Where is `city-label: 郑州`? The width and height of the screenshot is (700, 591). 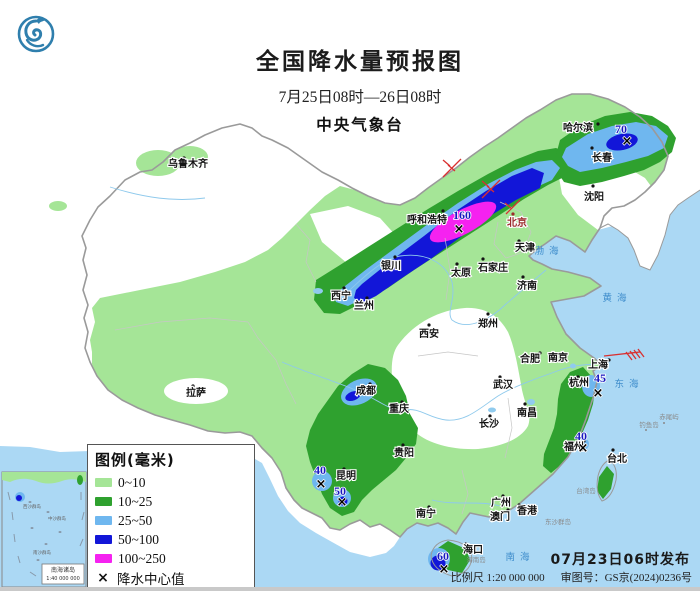
city-label: 郑州 is located at coordinates (488, 323).